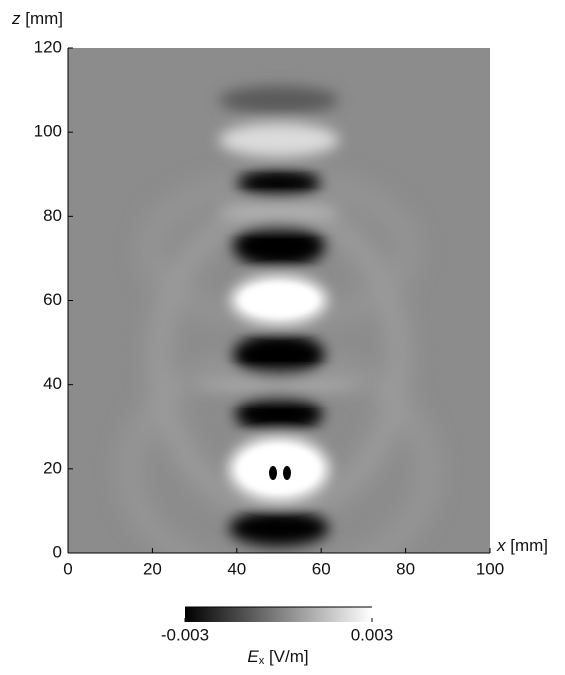 This screenshot has width=565, height=675. What do you see at coordinates (52, 467) in the screenshot?
I see `y-tick-label: 20` at bounding box center [52, 467].